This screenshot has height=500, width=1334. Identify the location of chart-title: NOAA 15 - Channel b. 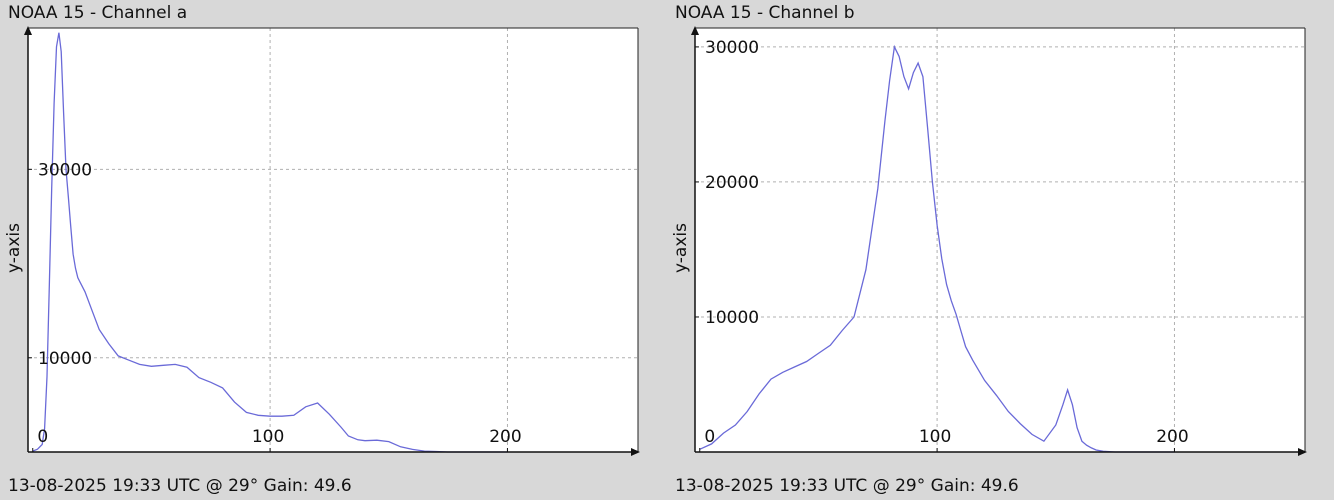
(765, 13).